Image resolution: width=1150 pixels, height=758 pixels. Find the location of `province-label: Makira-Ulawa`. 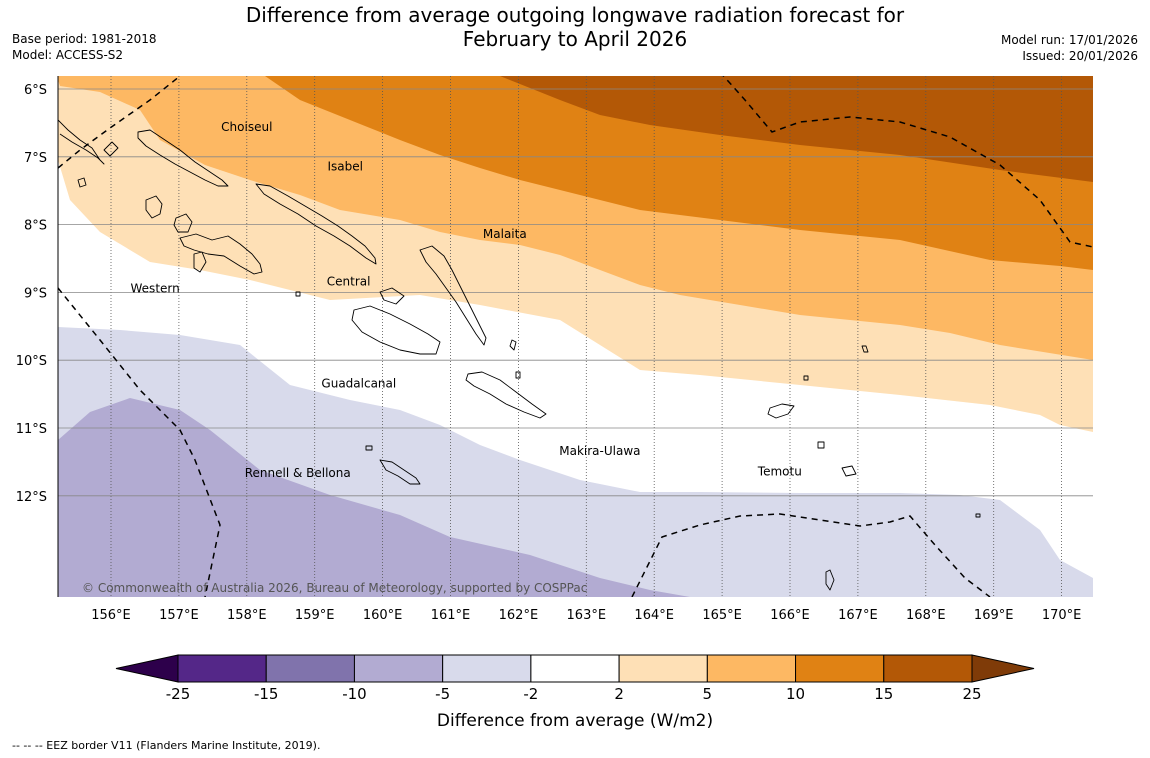

province-label: Makira-Ulawa is located at coordinates (599, 451).